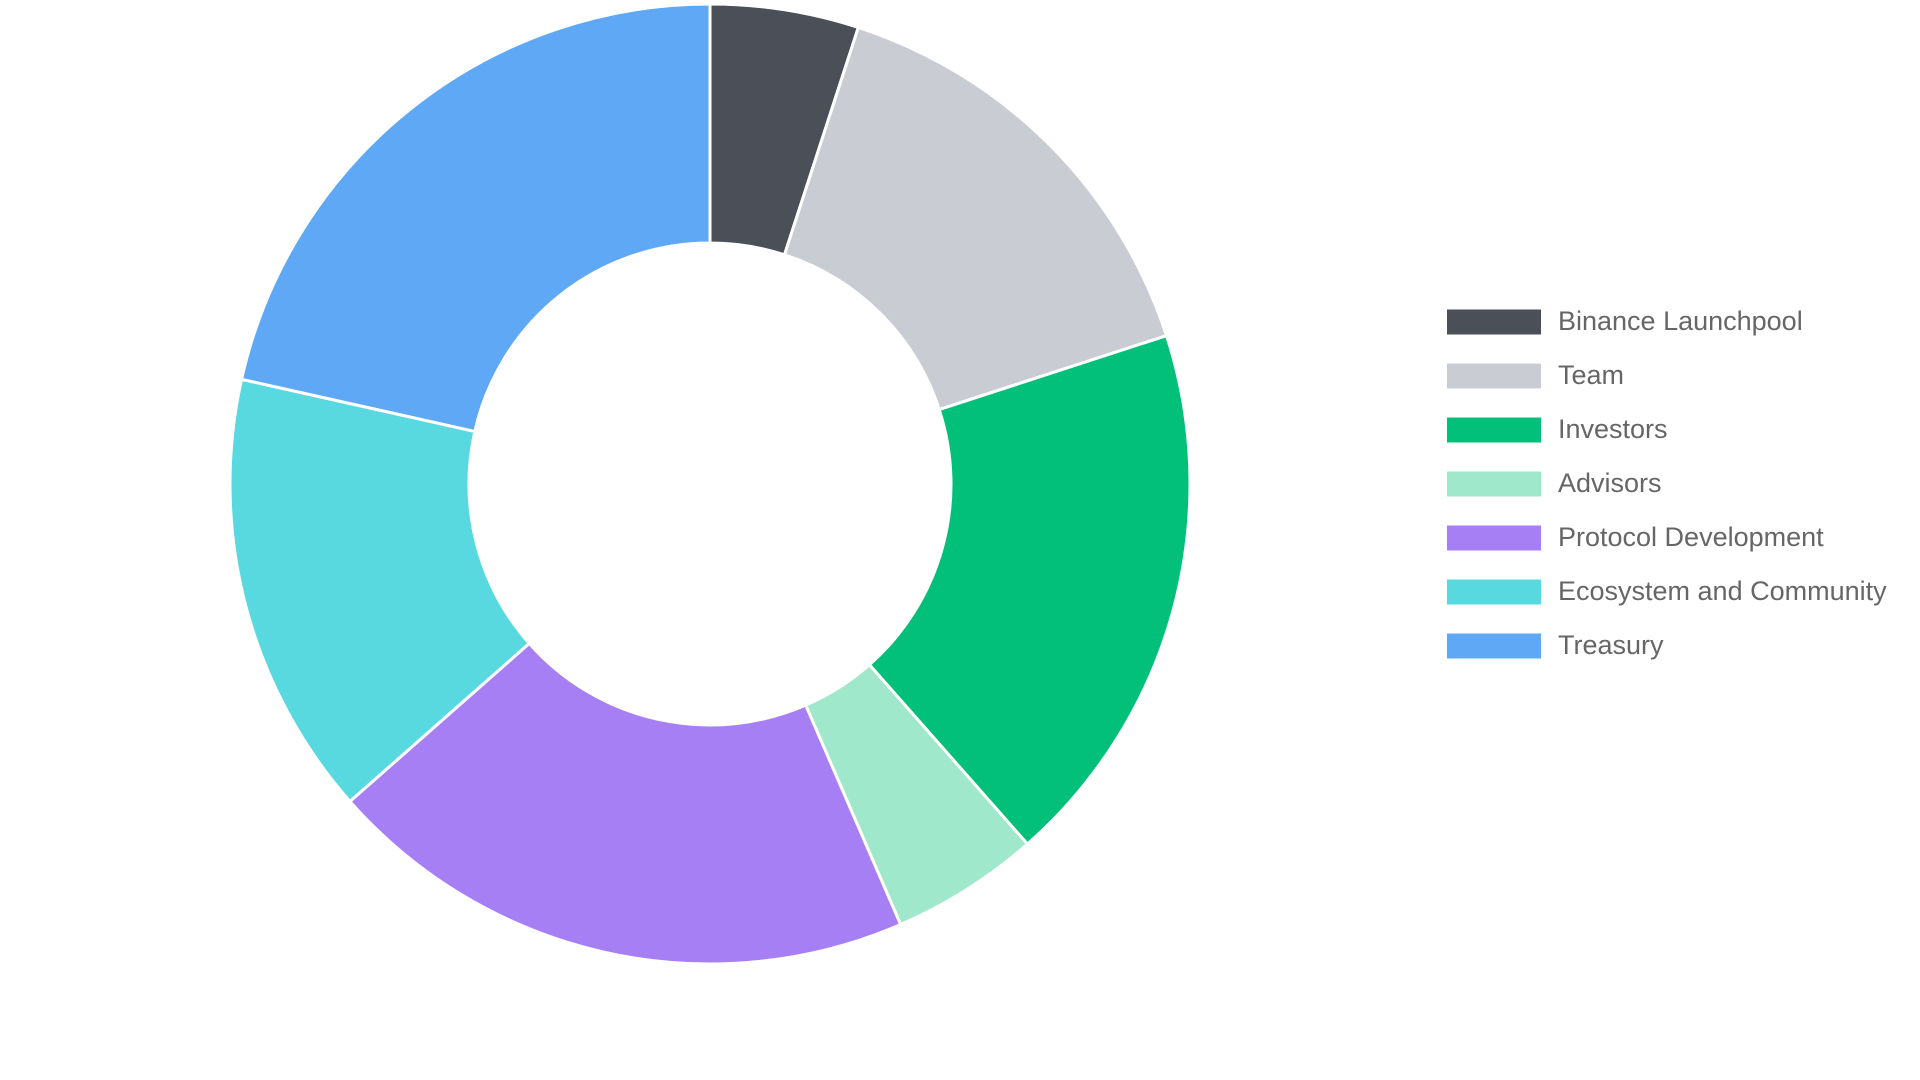 Image resolution: width=1920 pixels, height=1080 pixels. Describe the element at coordinates (1680, 321) in the screenshot. I see `legend-label: Binance Launchpool` at that location.